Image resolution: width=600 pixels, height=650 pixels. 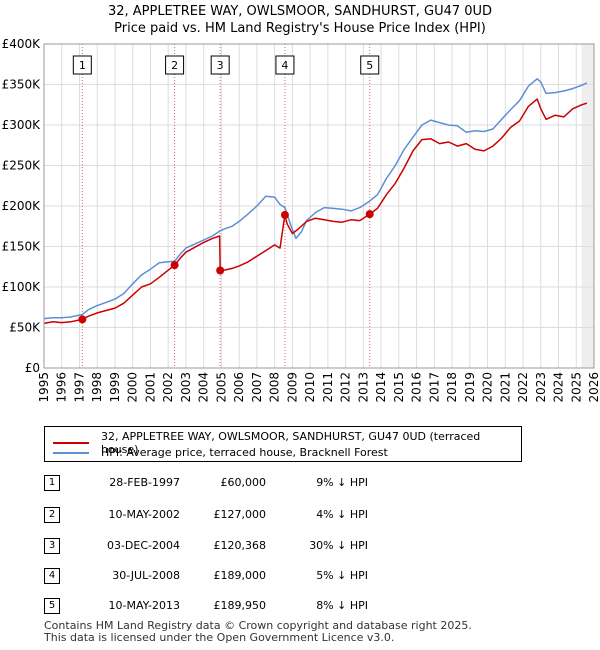 What do you see at coordinates (22, 247) in the screenshot?
I see `y-tick-label: £150K` at bounding box center [22, 247].